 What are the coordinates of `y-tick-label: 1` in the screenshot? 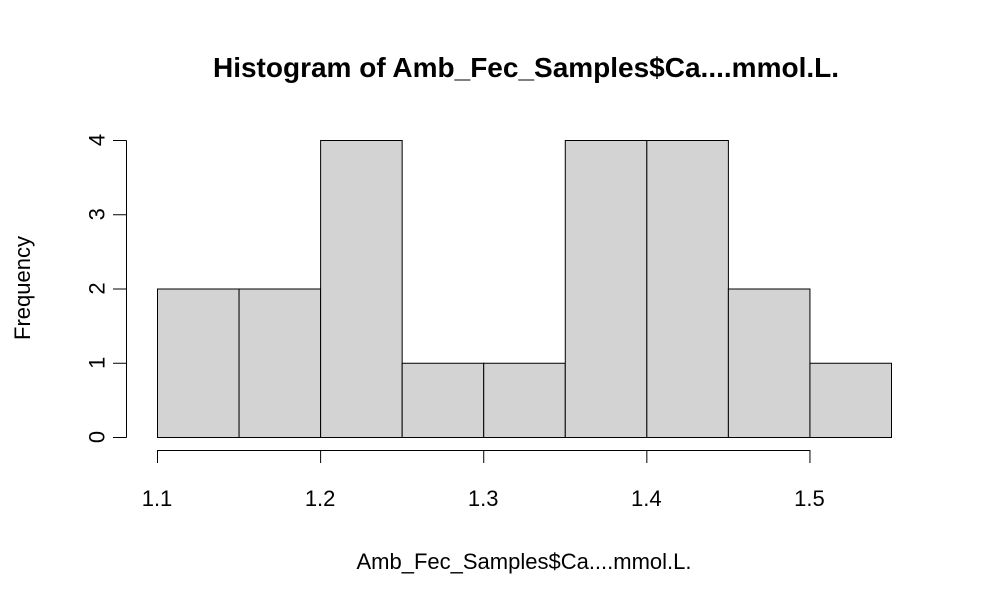 It's located at (97, 363).